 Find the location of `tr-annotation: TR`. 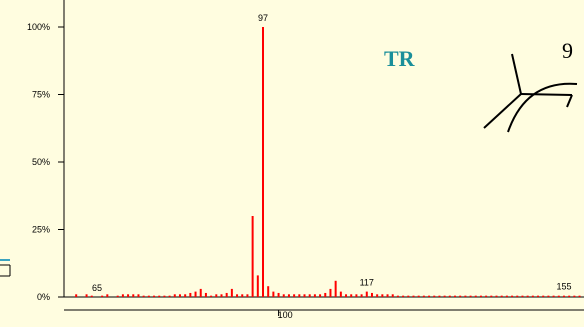

tr-annotation: TR is located at coordinates (400, 58).